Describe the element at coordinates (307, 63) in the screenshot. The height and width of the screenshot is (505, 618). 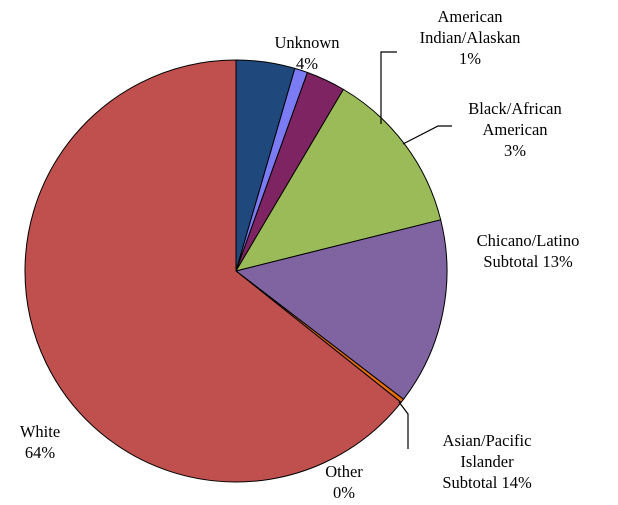
I see `slice-label-line: 4%` at that location.